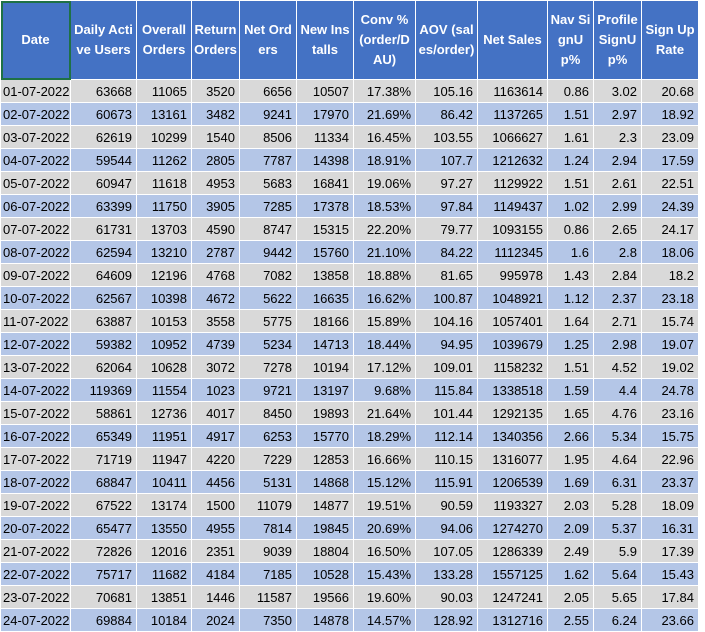 This screenshot has width=705, height=632. I want to click on table-cell: 1.69, so click(570, 482).